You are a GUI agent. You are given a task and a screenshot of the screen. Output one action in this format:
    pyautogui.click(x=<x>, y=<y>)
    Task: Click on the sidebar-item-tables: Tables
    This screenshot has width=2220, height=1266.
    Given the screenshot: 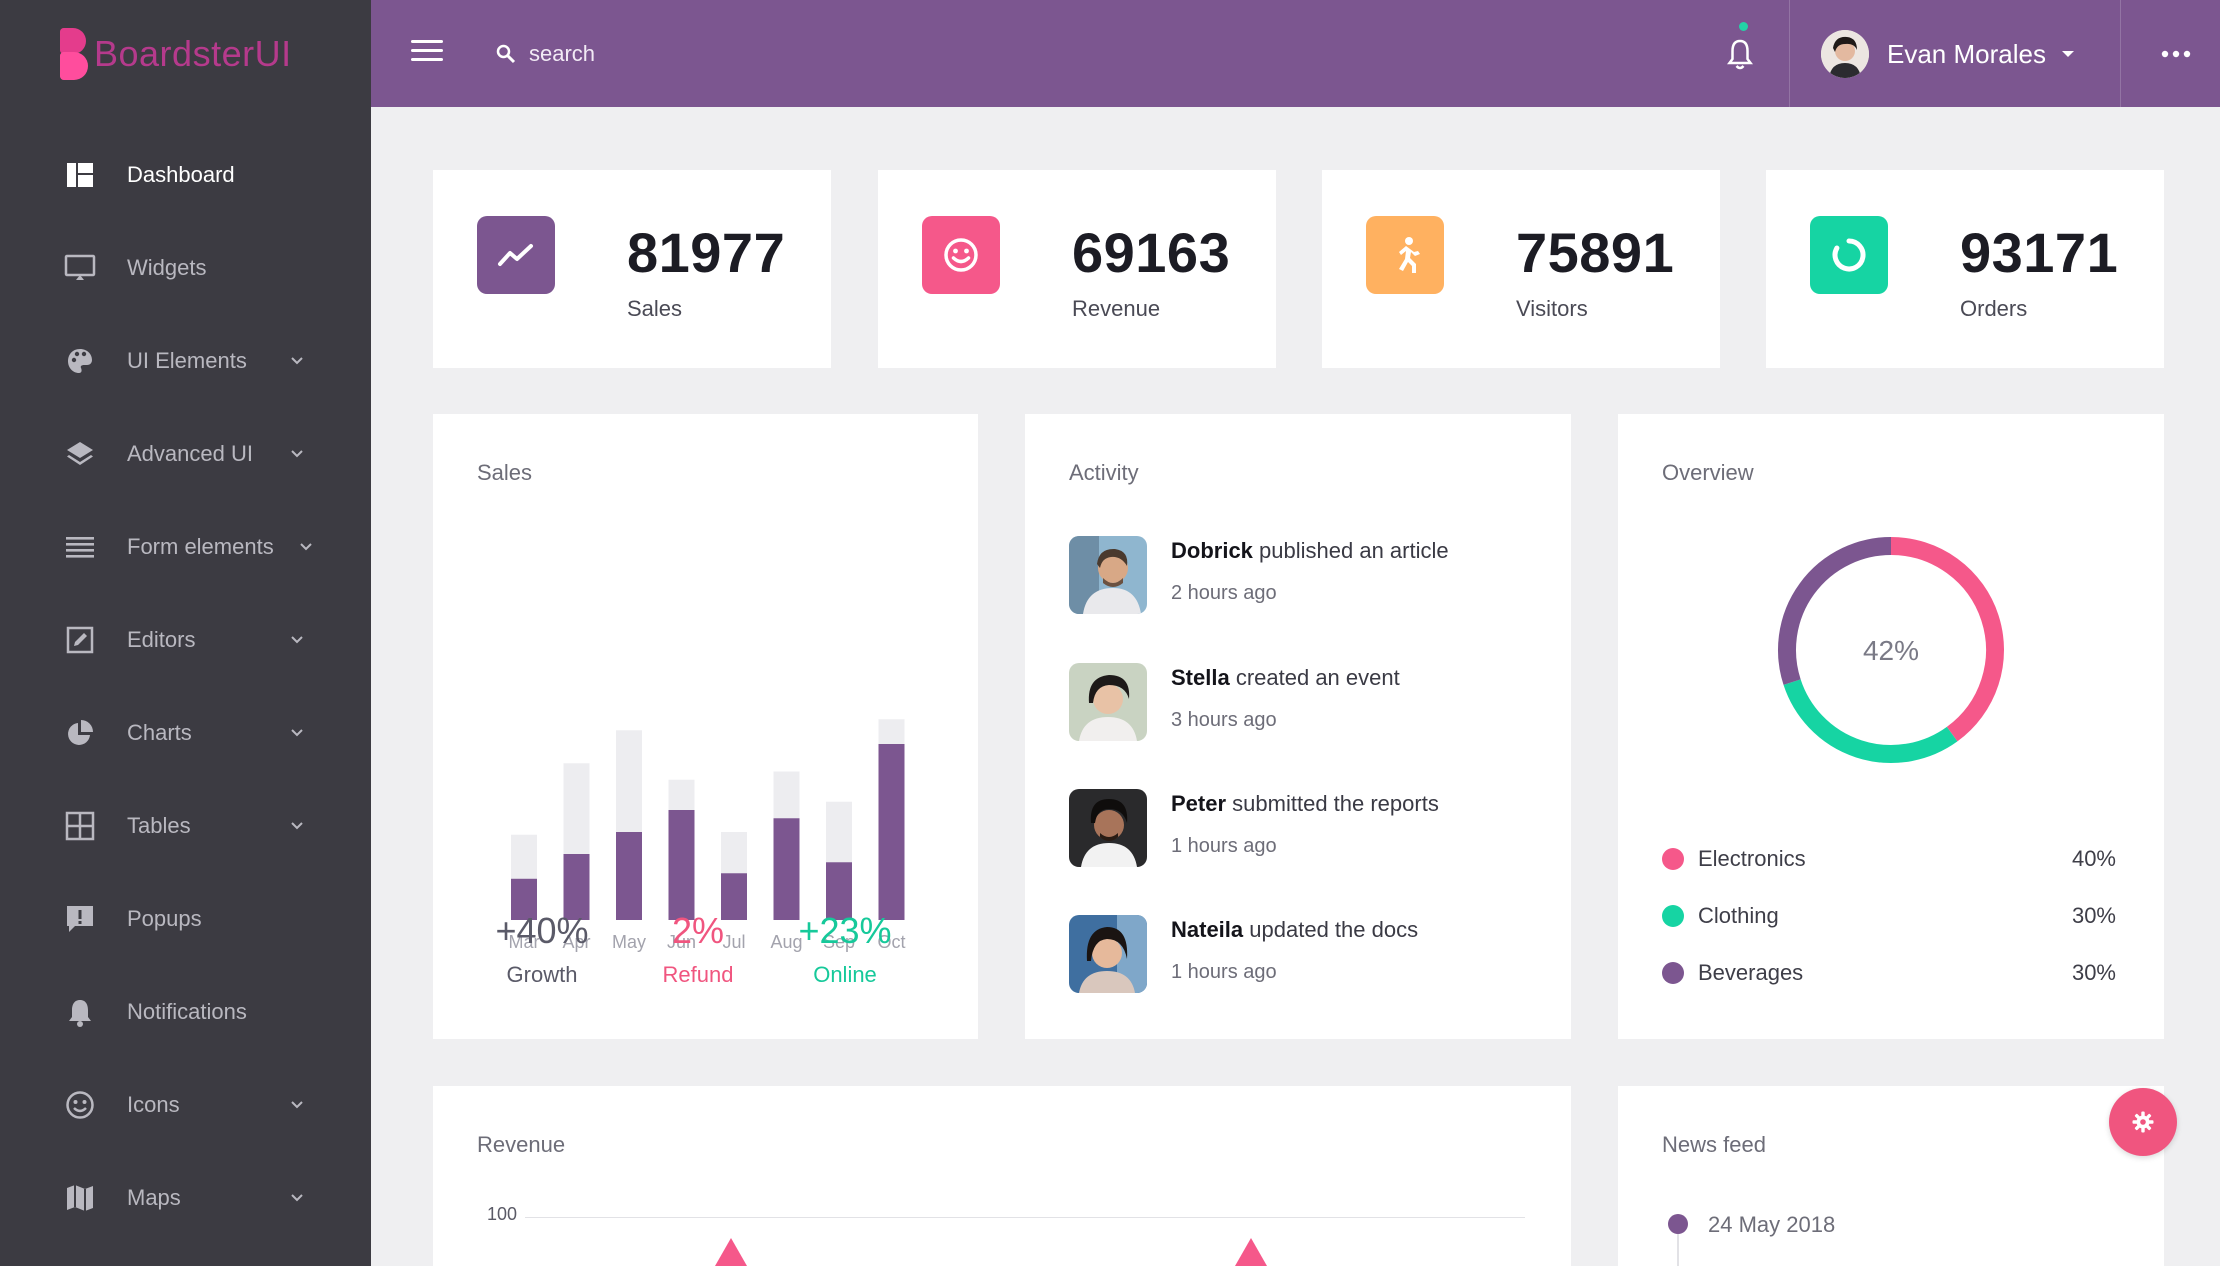 What is the action you would take?
    pyautogui.click(x=185, y=825)
    